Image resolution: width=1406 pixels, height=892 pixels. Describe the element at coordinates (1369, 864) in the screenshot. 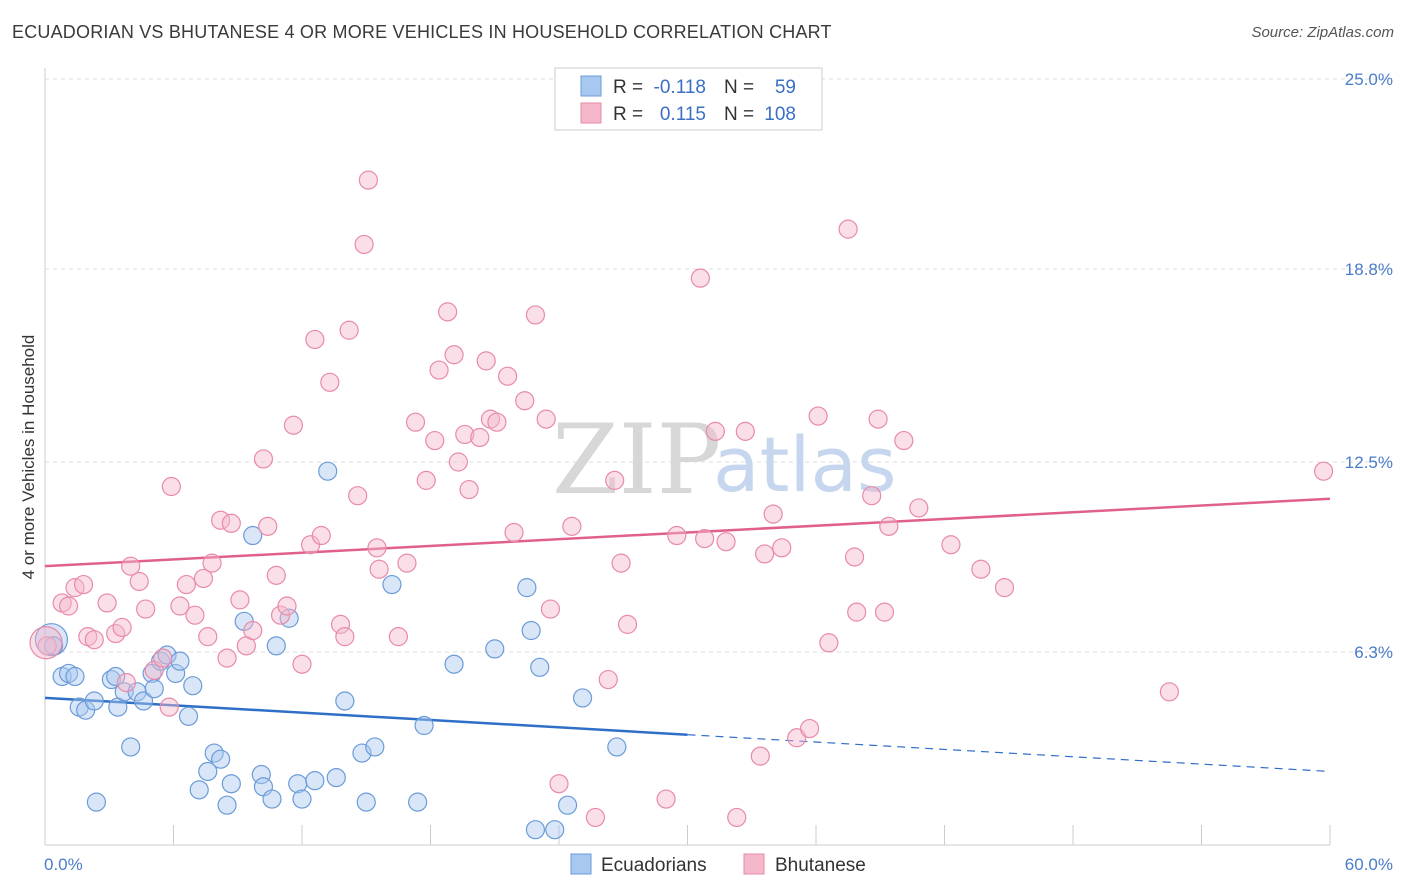

I see `x-tick-label: 60.0%` at that location.